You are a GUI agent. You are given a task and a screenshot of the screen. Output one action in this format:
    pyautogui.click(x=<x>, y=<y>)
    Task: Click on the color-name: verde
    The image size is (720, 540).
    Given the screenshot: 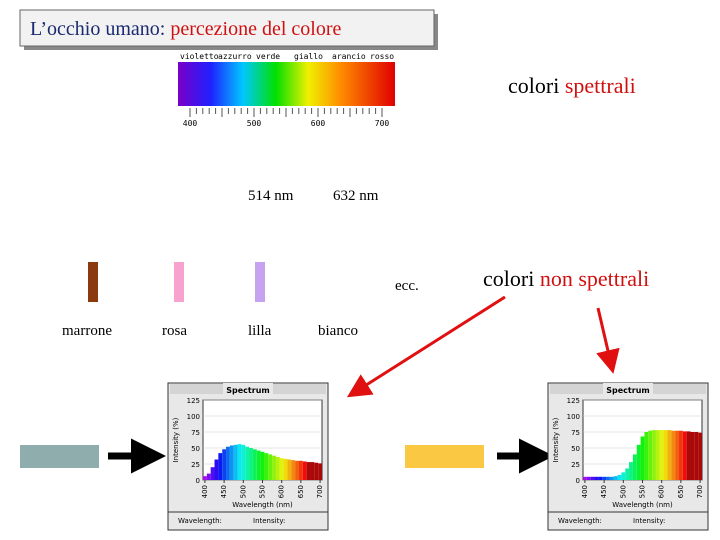 What is the action you would take?
    pyautogui.click(x=268, y=56)
    